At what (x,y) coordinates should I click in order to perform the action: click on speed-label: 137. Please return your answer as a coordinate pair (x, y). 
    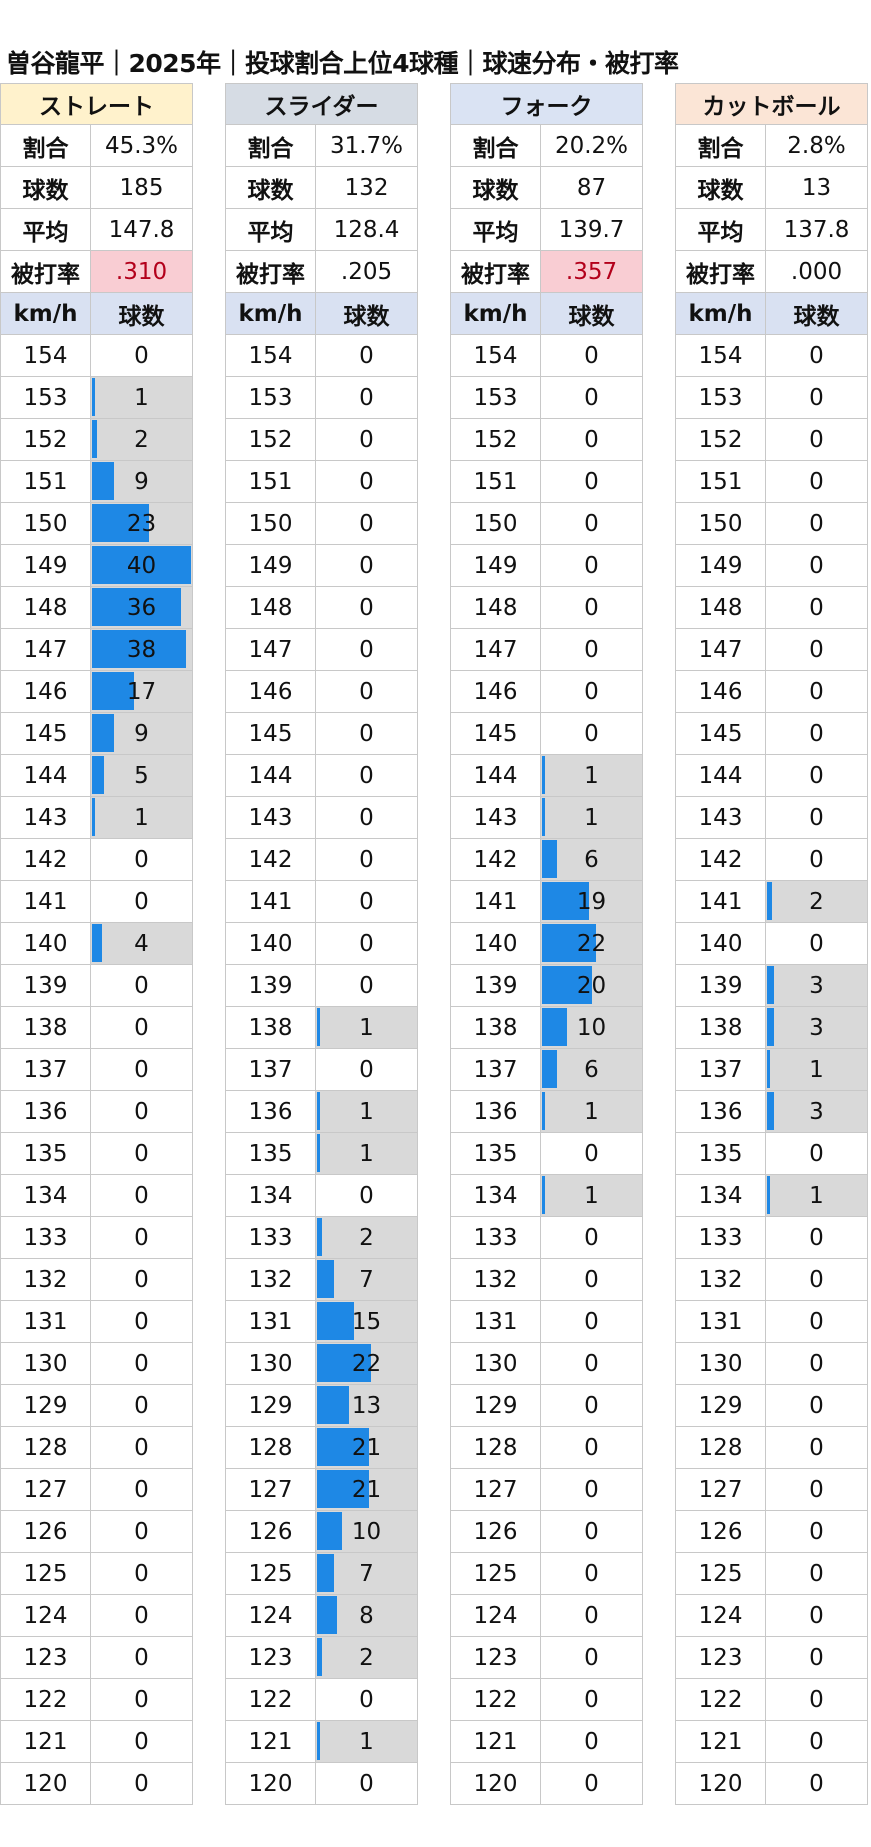
    Looking at the image, I should click on (271, 1069).